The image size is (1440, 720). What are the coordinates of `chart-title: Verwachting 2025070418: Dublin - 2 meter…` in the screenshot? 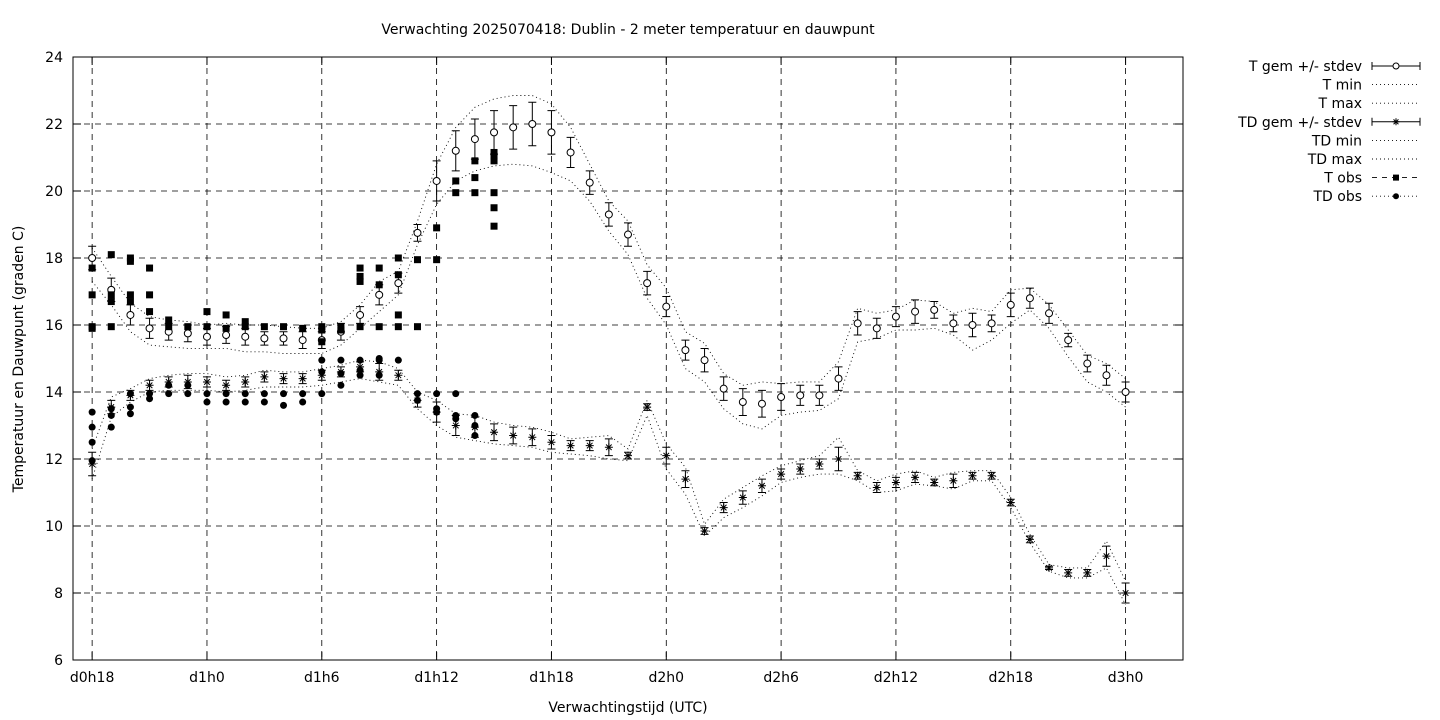 It's located at (628, 30).